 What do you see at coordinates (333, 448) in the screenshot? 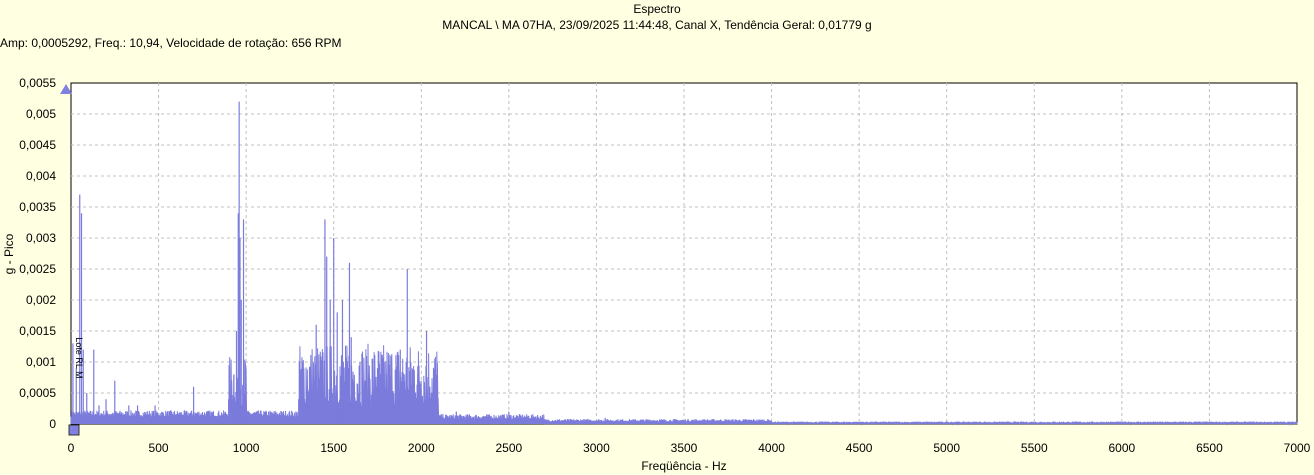
I see `x-tick-label: 1500` at bounding box center [333, 448].